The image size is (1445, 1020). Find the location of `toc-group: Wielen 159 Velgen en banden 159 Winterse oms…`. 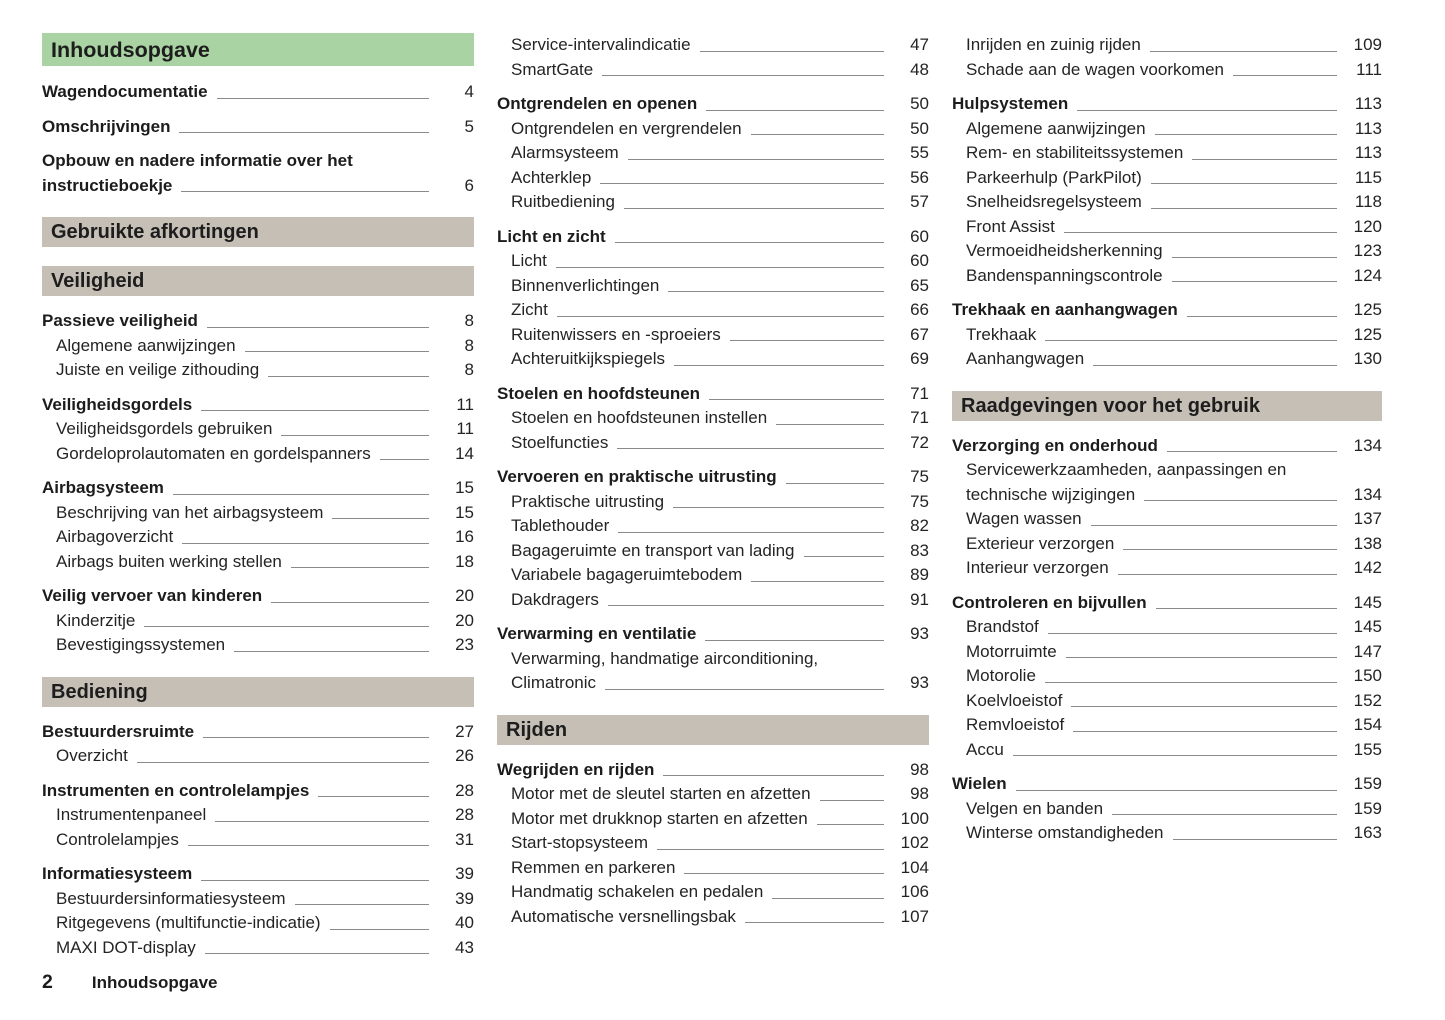

toc-group: Wielen 159 Velgen en banden 159 Winterse oms… is located at coordinates (1167, 809).